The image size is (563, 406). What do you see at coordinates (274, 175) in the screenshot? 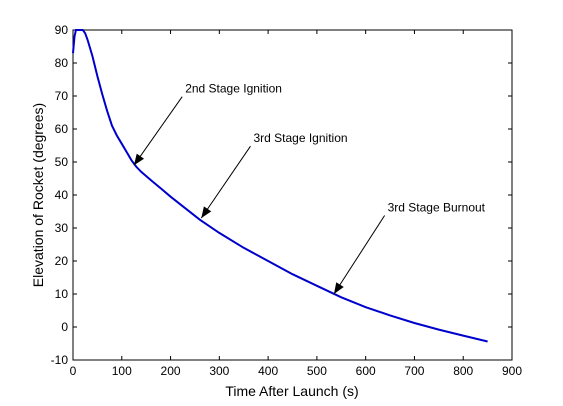
I see `annotation-1: 3rd Stage Ignition` at bounding box center [274, 175].